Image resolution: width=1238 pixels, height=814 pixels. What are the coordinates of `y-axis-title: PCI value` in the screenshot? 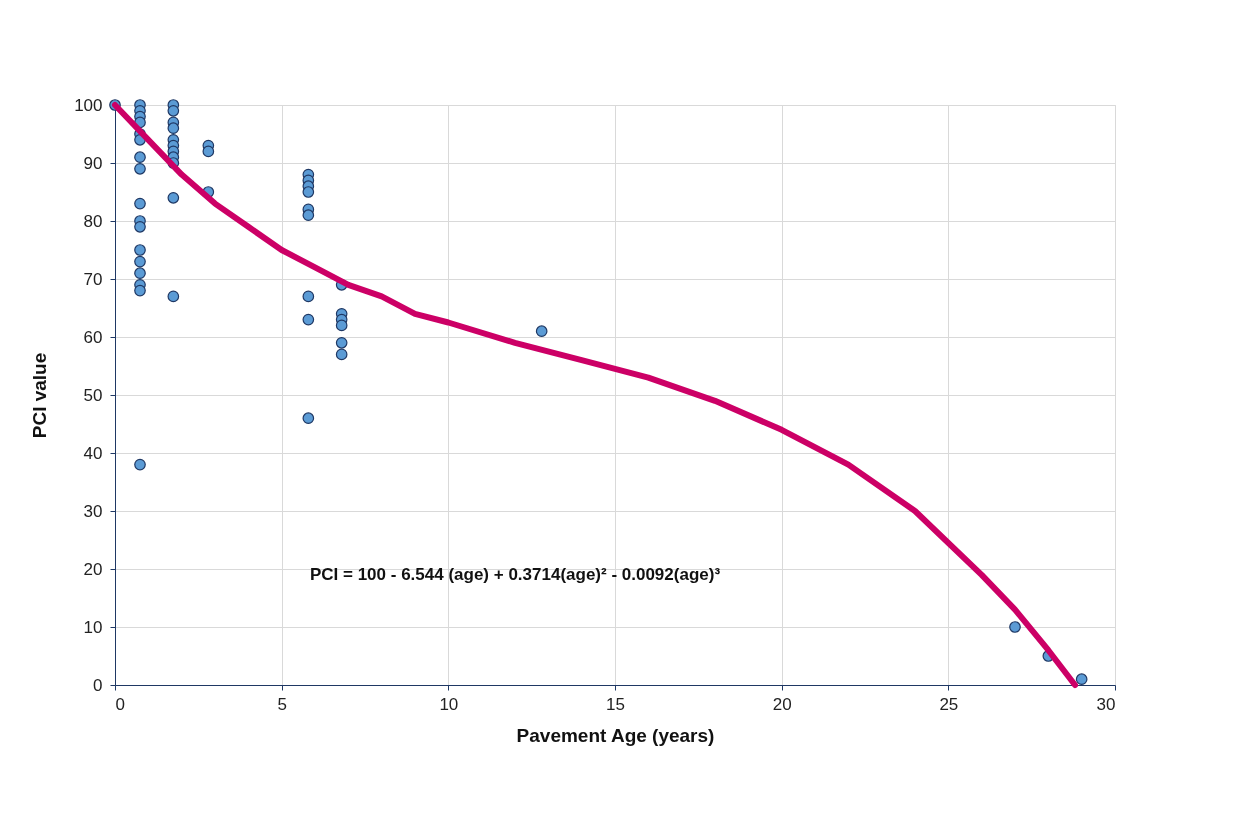 It's located at (40, 395).